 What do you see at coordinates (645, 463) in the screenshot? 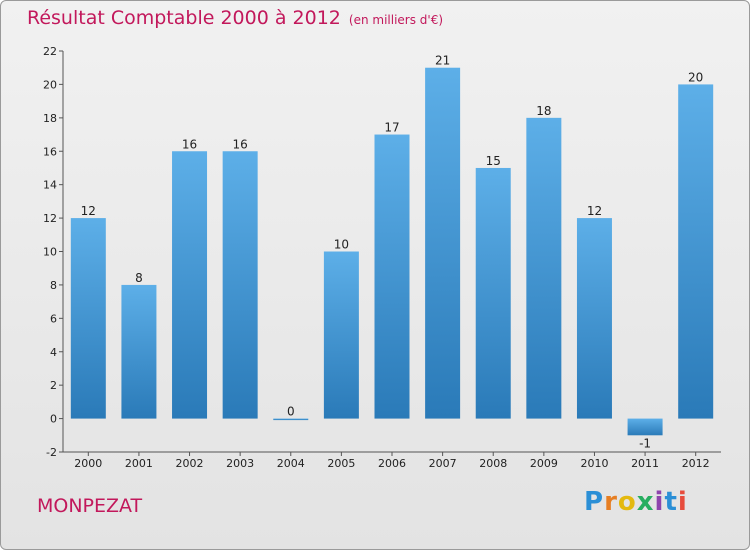
I see `x-tick-label: 2011` at bounding box center [645, 463].